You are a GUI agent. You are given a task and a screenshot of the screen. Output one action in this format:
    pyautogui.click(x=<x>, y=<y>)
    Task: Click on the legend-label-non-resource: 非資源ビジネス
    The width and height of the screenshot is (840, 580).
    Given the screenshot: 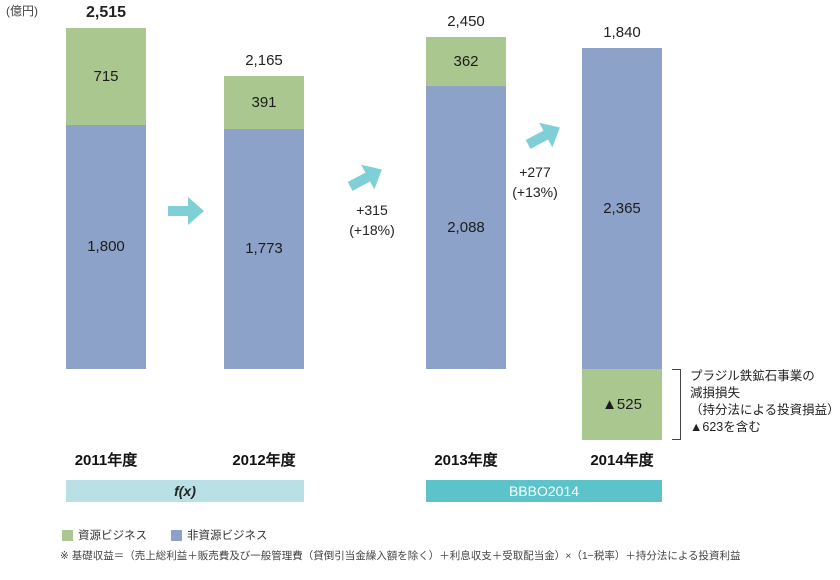 What is the action you would take?
    pyautogui.click(x=227, y=536)
    